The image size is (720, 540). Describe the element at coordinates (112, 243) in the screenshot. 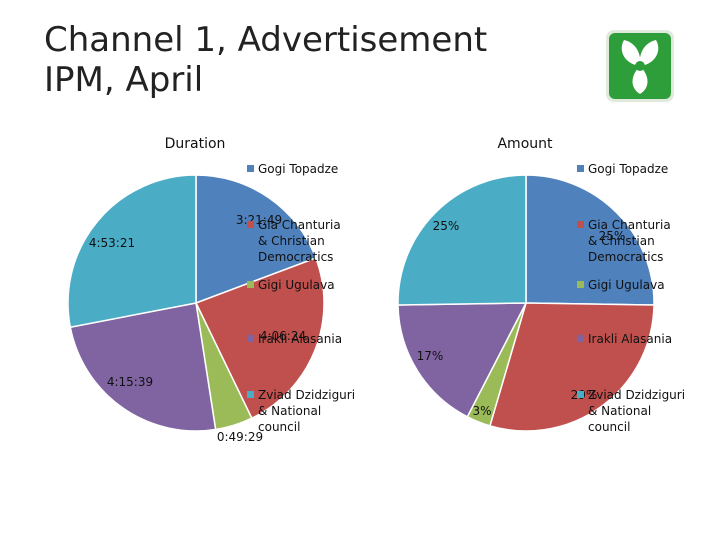

I see `duration-data-label-zviad-dzidziguri: 4:53:21` at that location.